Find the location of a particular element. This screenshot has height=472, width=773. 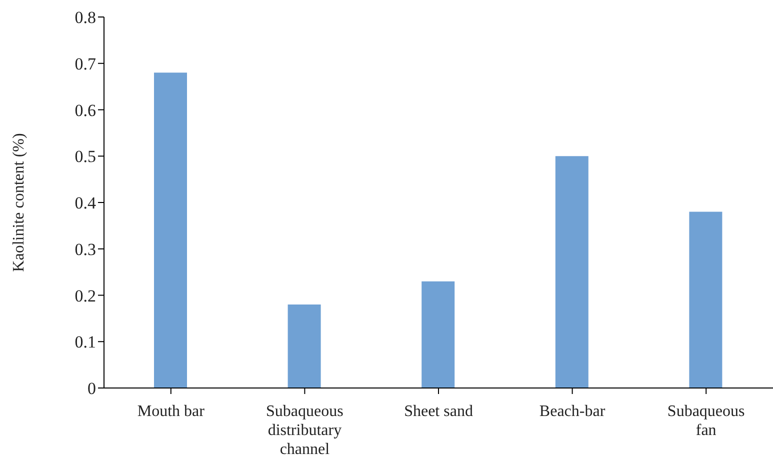

y-tick-label: 0.6 is located at coordinates (85, 110).